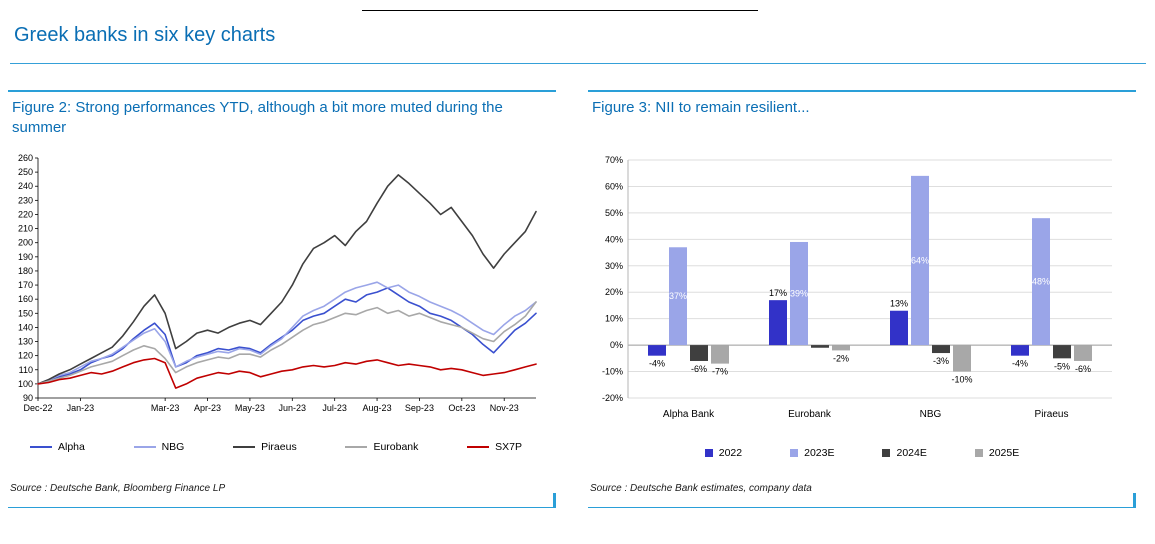 This screenshot has height=544, width=1155. I want to click on fig3-series-2024E: -6% -3% -5%, so click(880, 359).